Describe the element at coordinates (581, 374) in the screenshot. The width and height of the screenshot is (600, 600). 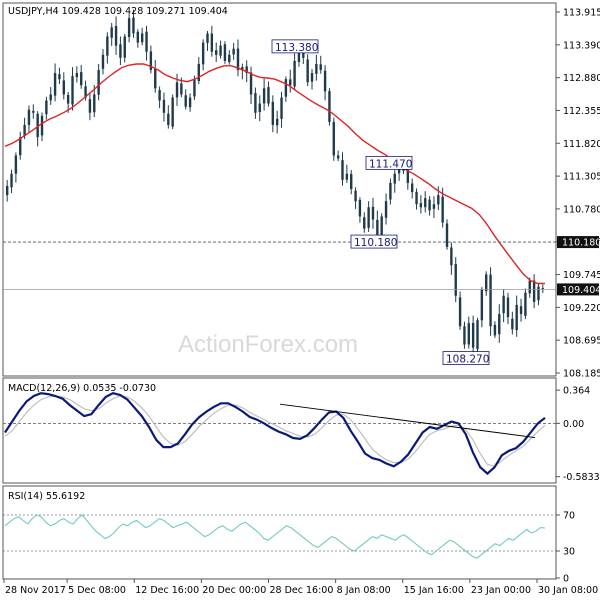
I see `price-tick-label: 108.185` at that location.